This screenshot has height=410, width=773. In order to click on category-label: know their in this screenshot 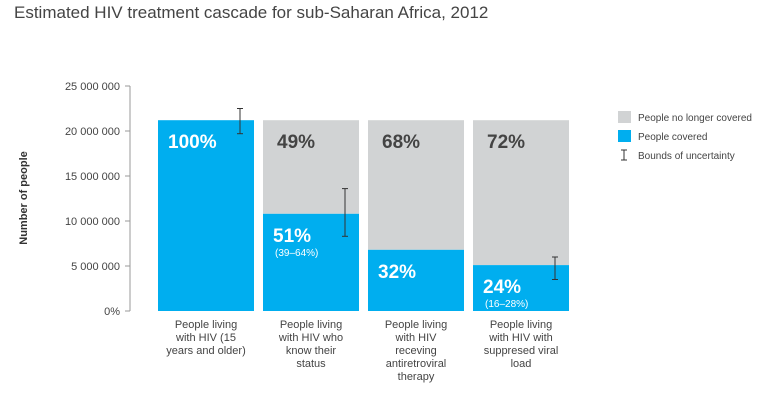, I will do `click(311, 351)`.